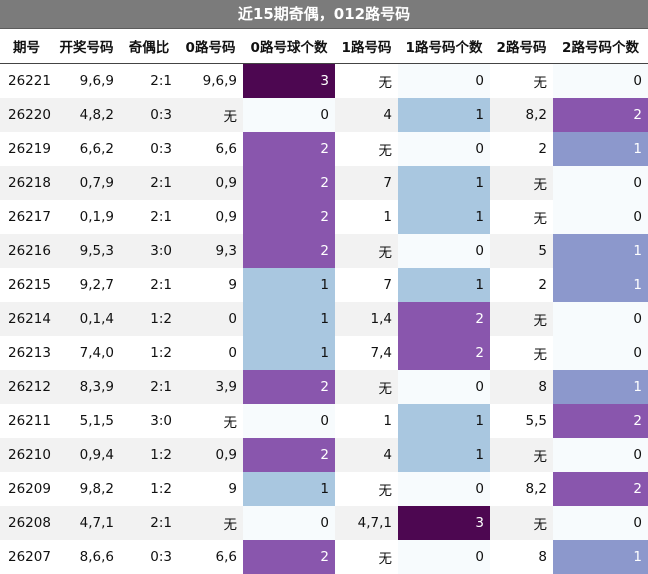  What do you see at coordinates (324, 14) in the screenshot?
I see `table-title: 近15期奇偶，012路号码` at bounding box center [324, 14].